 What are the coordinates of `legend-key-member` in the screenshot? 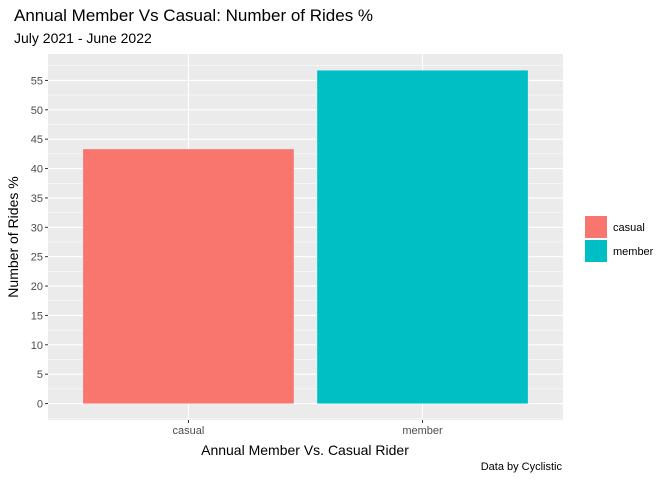 It's located at (596, 251).